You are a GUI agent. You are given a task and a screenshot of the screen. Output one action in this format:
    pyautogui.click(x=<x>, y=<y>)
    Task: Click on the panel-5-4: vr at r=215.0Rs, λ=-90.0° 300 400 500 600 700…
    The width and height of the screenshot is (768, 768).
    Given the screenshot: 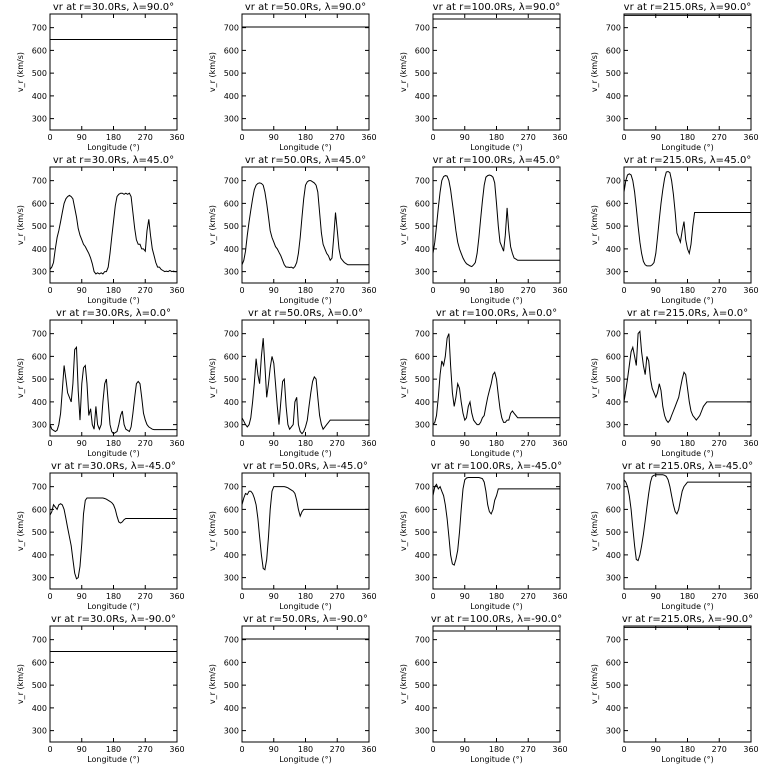 What is the action you would take?
    pyautogui.click(x=674, y=689)
    